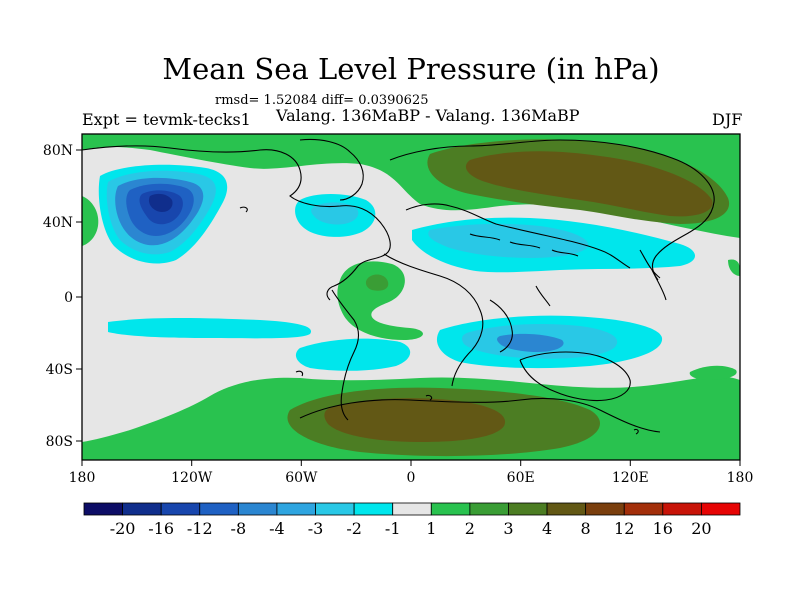  What do you see at coordinates (727, 119) in the screenshot?
I see `season-label: DJF` at bounding box center [727, 119].